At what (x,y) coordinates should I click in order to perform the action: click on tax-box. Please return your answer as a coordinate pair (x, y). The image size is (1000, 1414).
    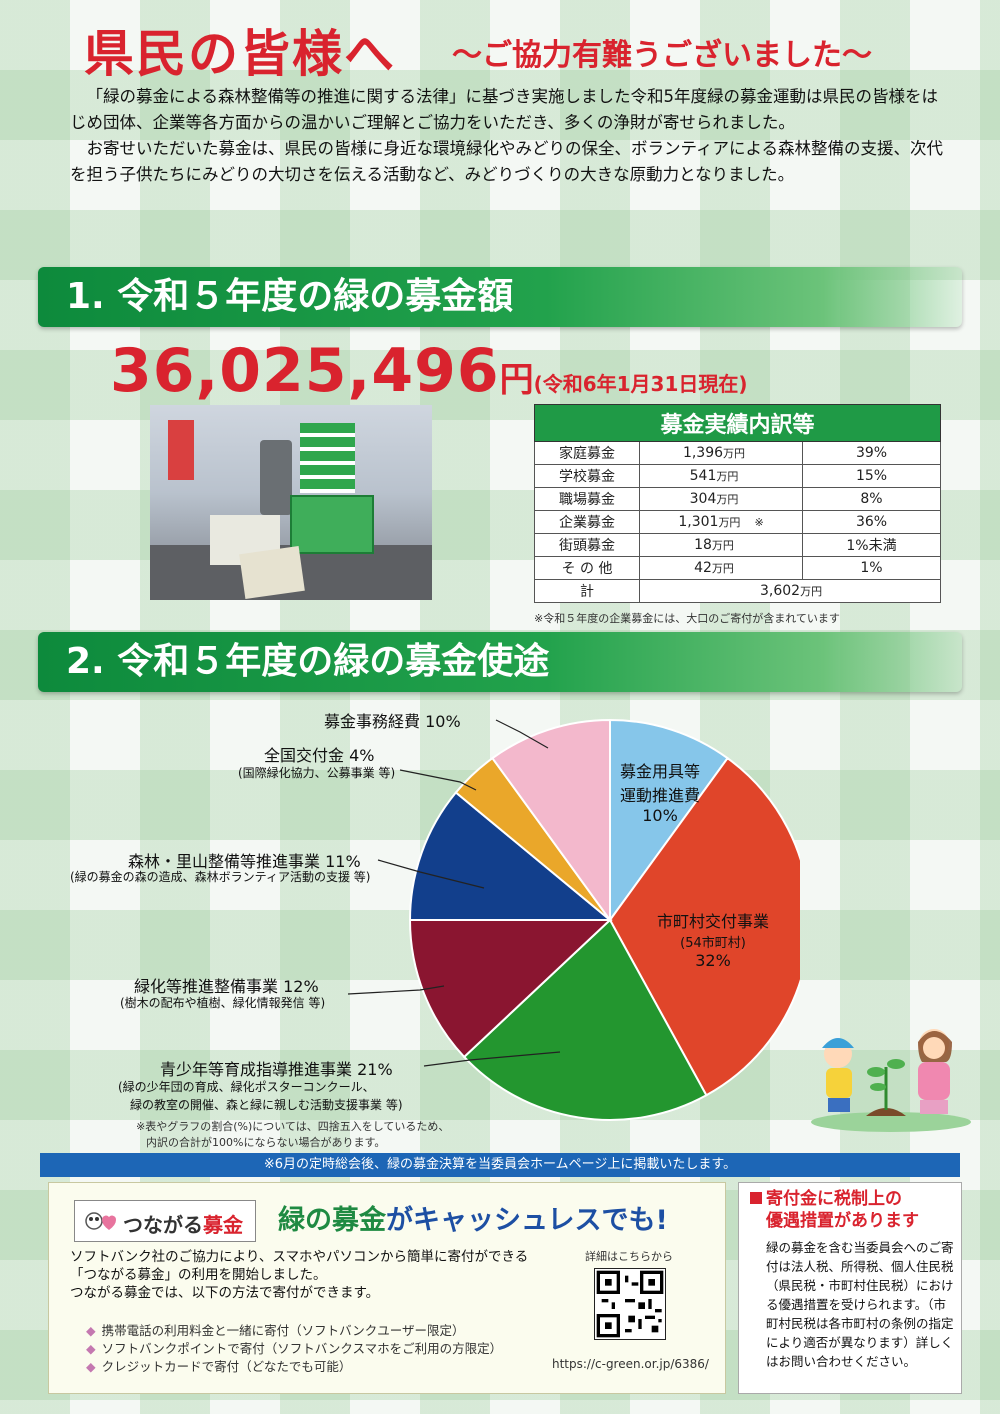
    Looking at the image, I should click on (850, 1288).